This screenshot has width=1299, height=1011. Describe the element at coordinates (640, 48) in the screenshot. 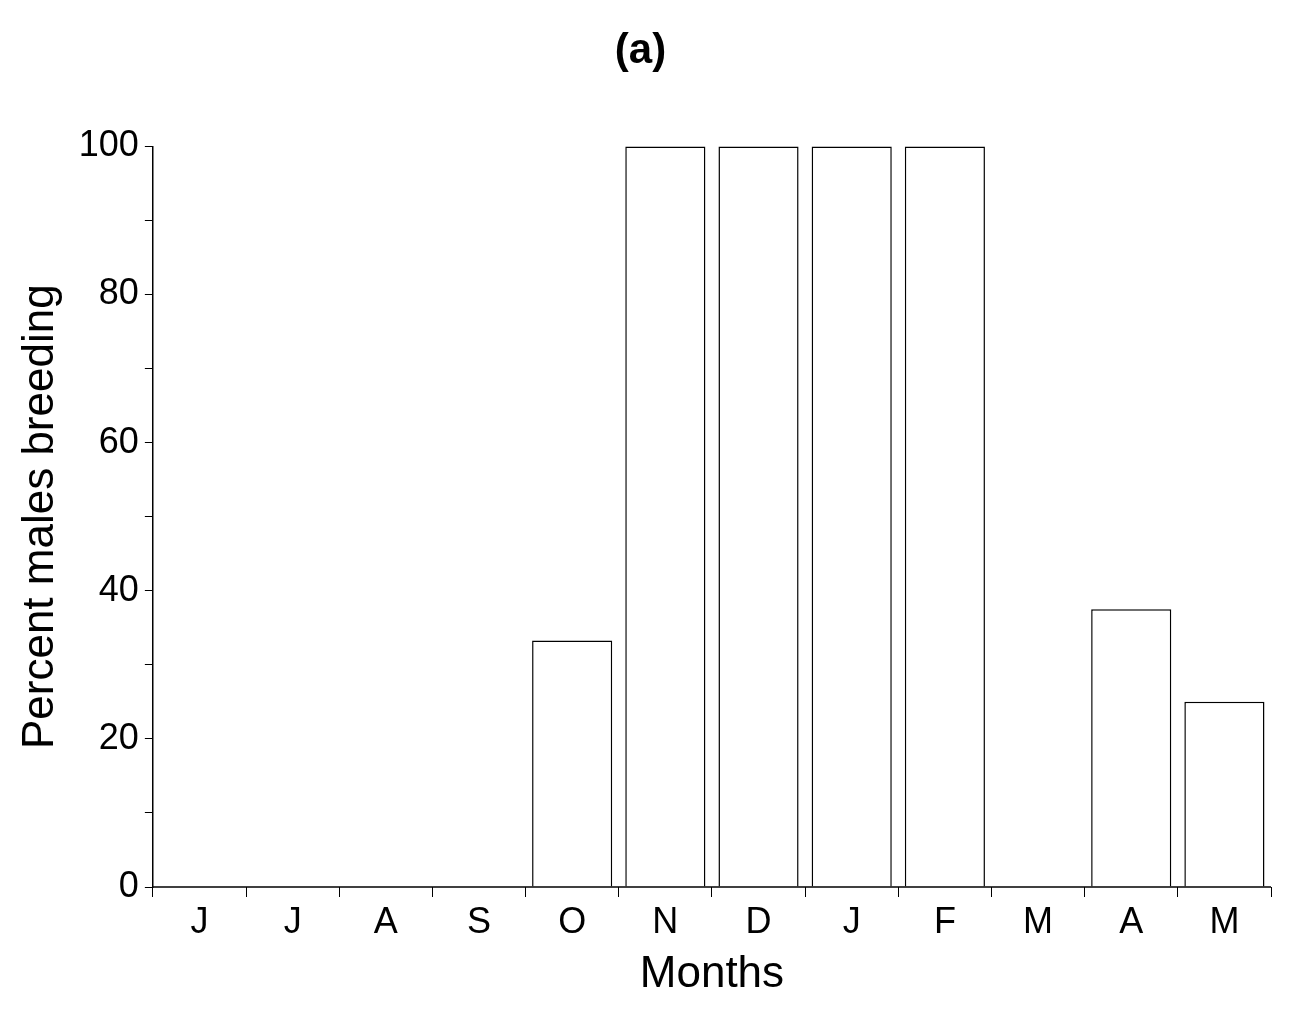

I see `chart-title: (a)` at that location.